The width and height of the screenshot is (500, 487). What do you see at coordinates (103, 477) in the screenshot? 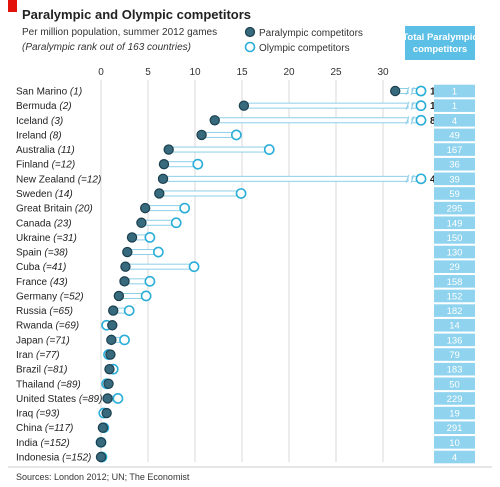
I see `source-note: Sources: London 2012; UN; The Economist` at bounding box center [103, 477].